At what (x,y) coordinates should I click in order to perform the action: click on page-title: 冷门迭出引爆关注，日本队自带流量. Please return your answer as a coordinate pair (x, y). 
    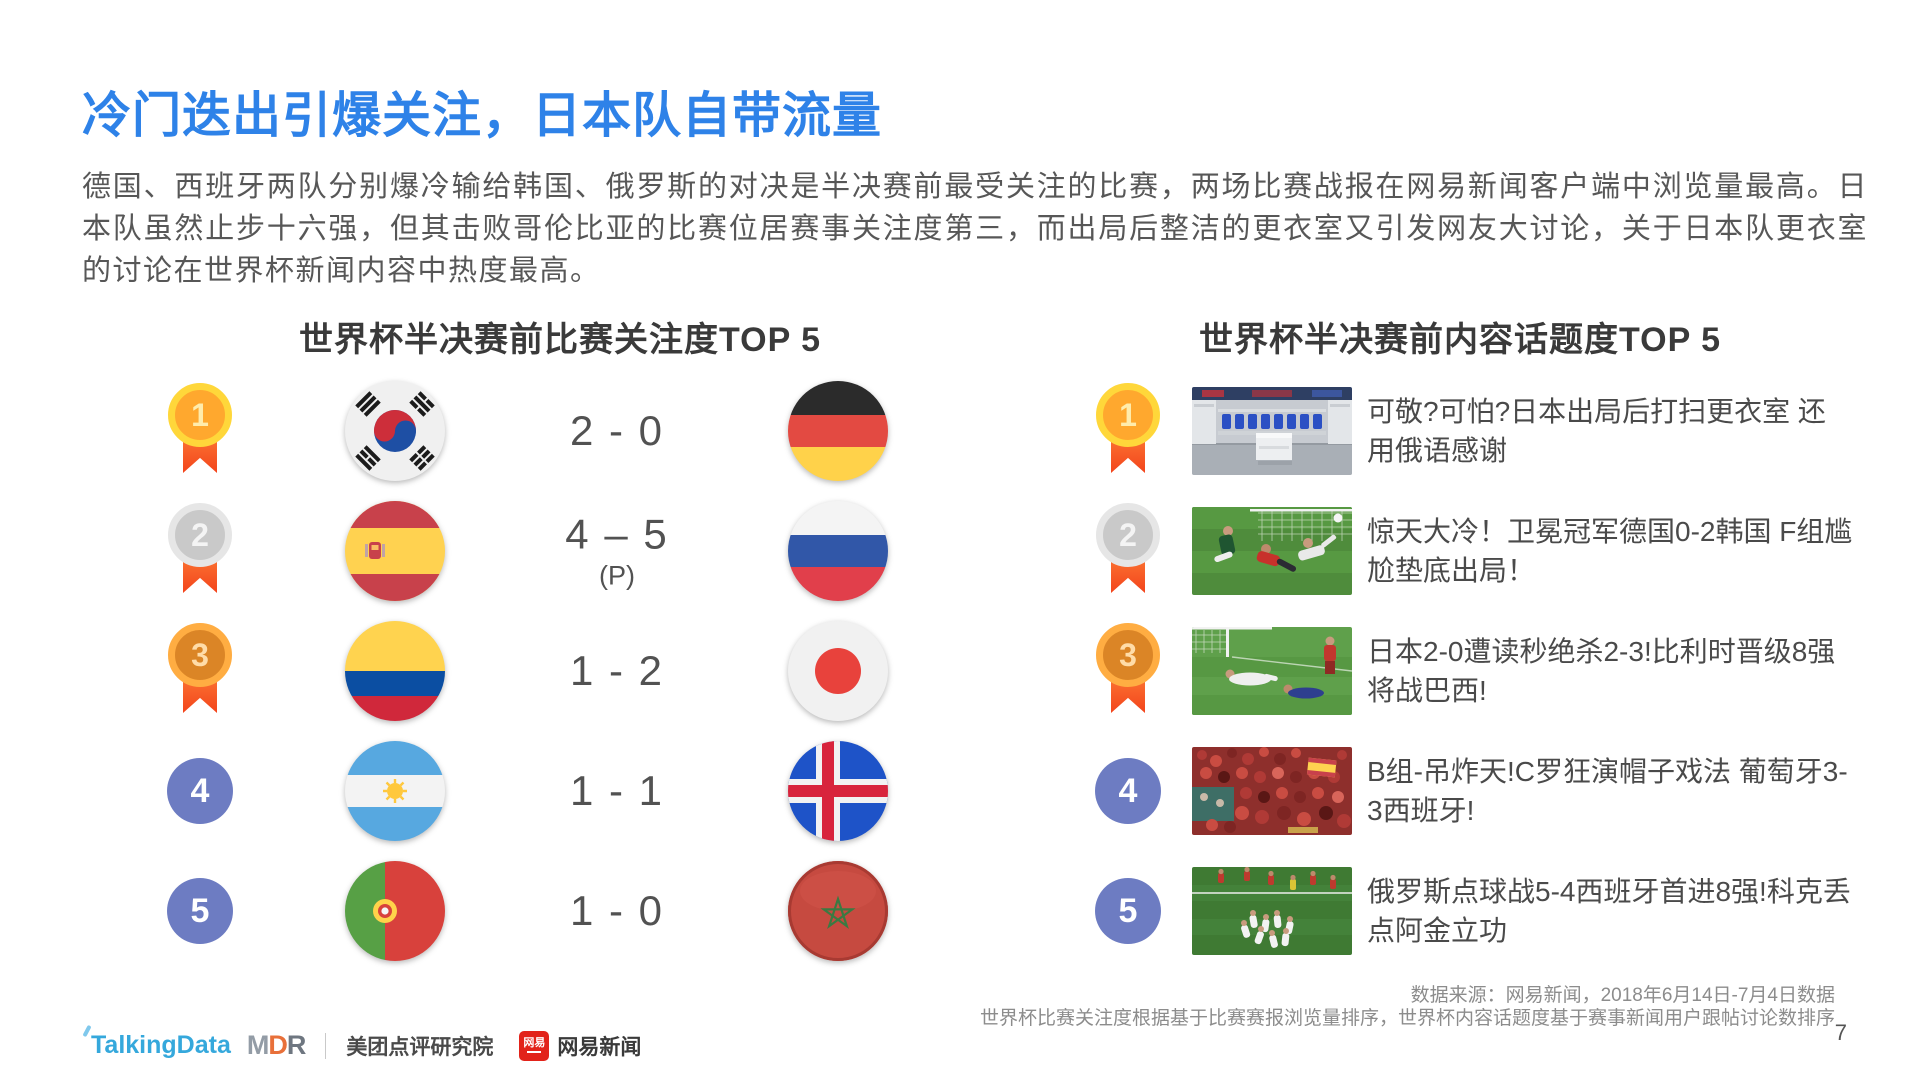
    Looking at the image, I should click on (482, 116).